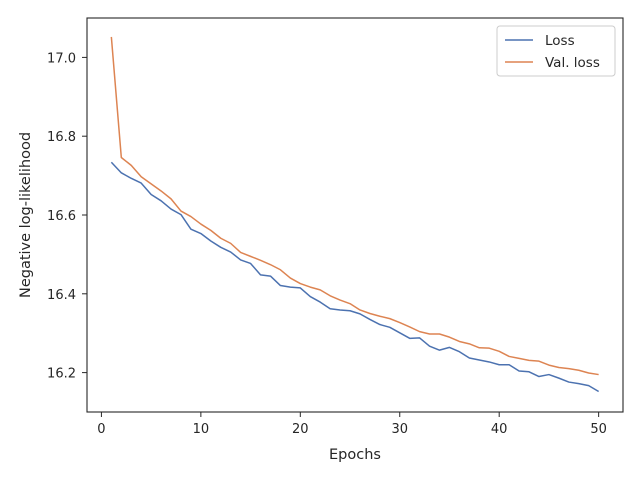  I want to click on y-tick-label: 17.0, so click(61, 58).